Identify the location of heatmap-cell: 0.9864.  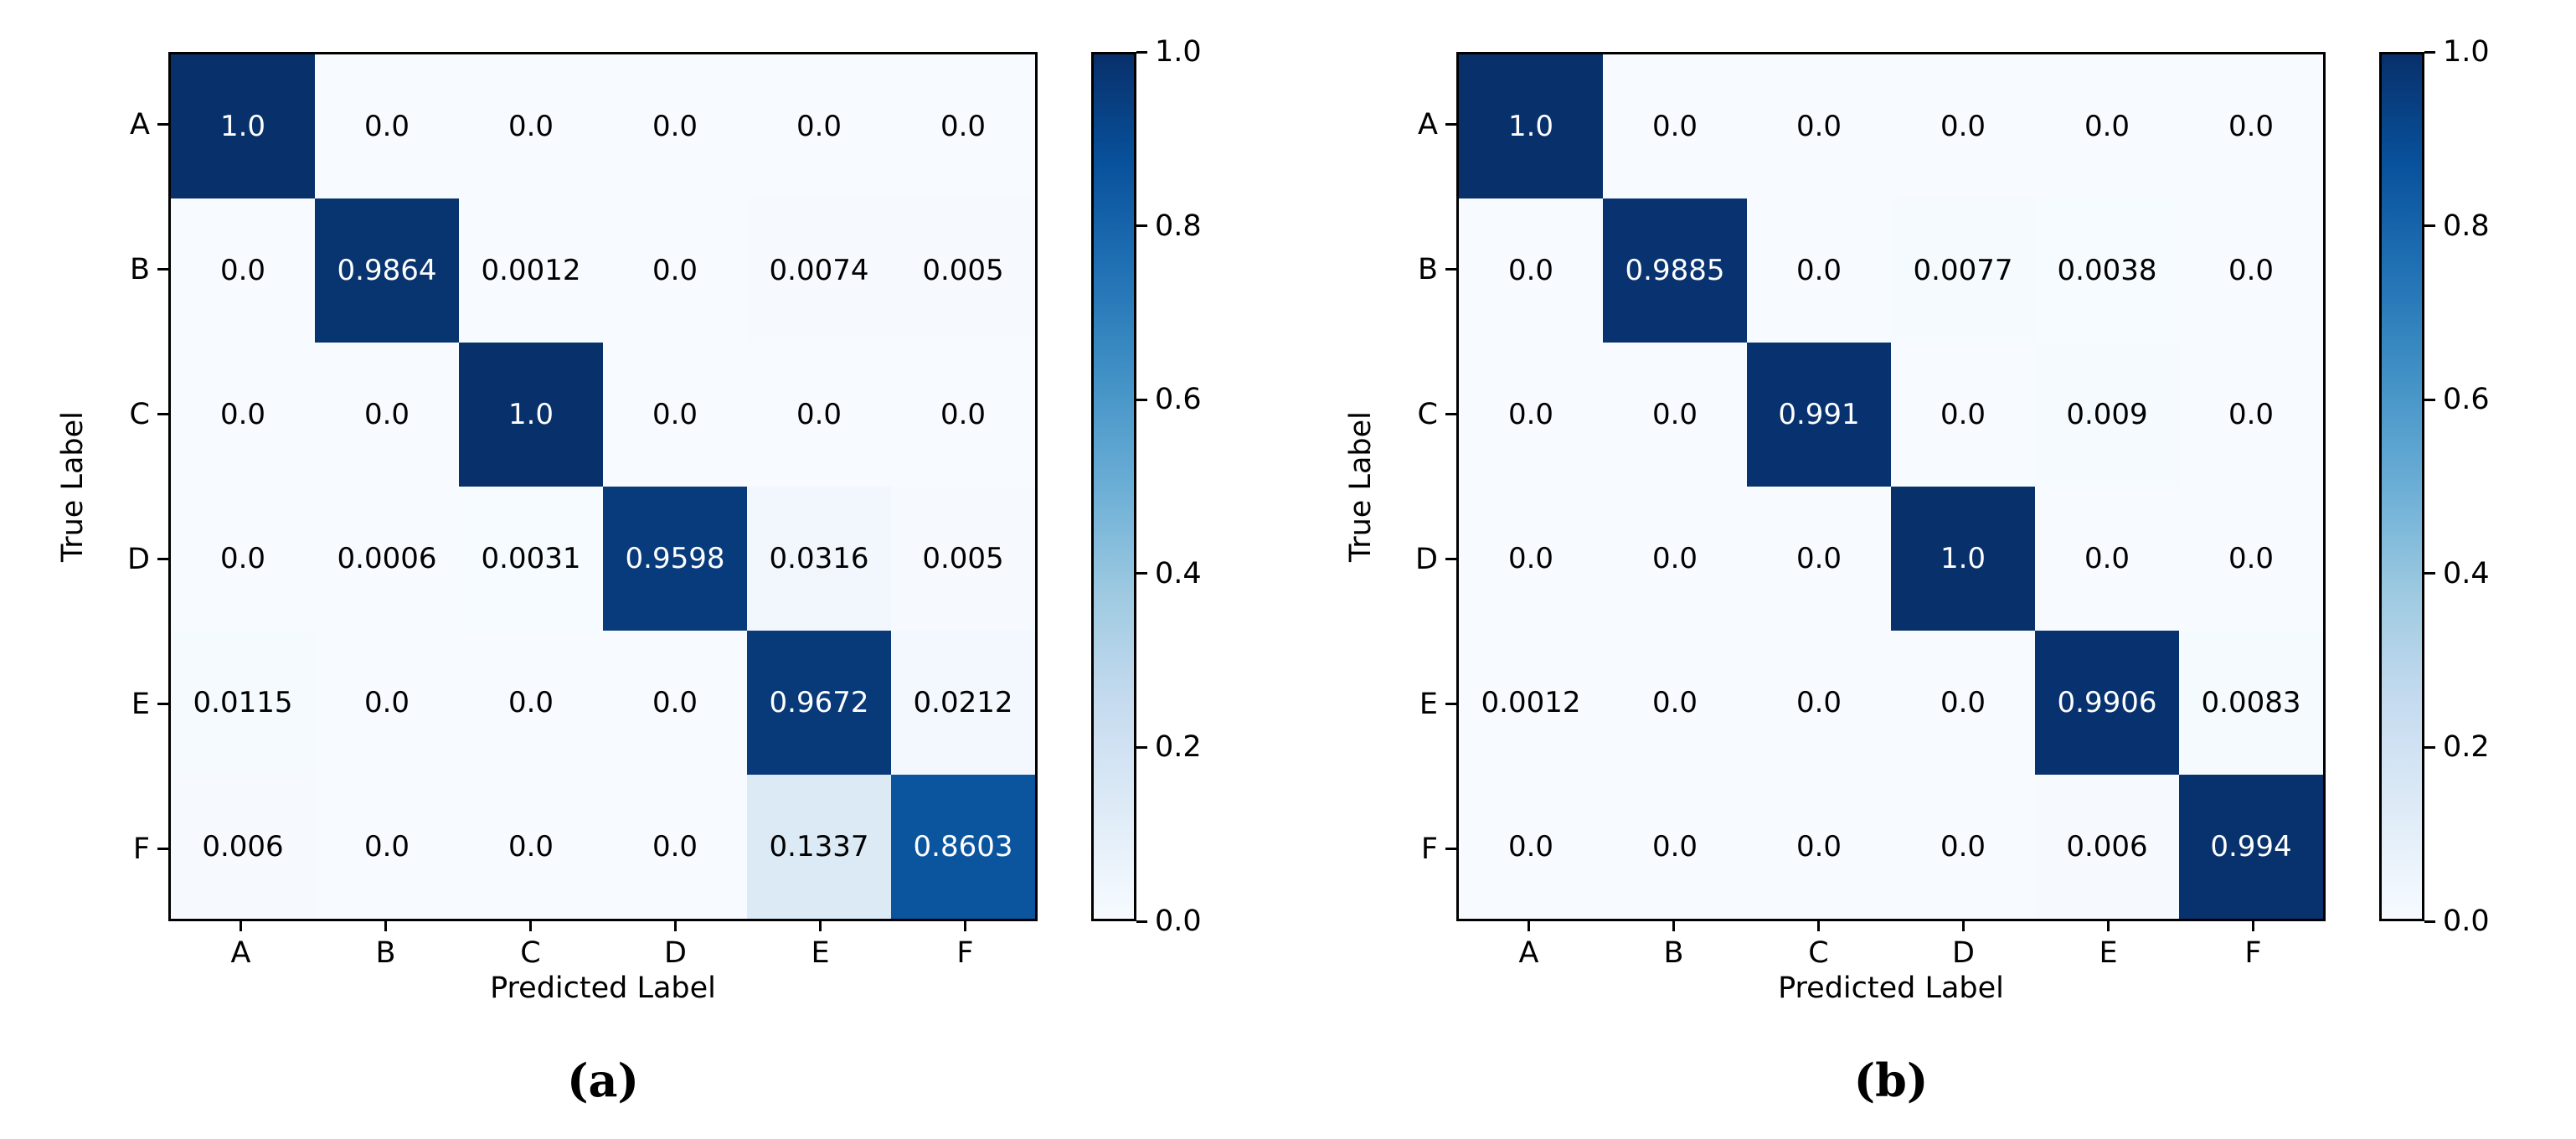
(387, 270).